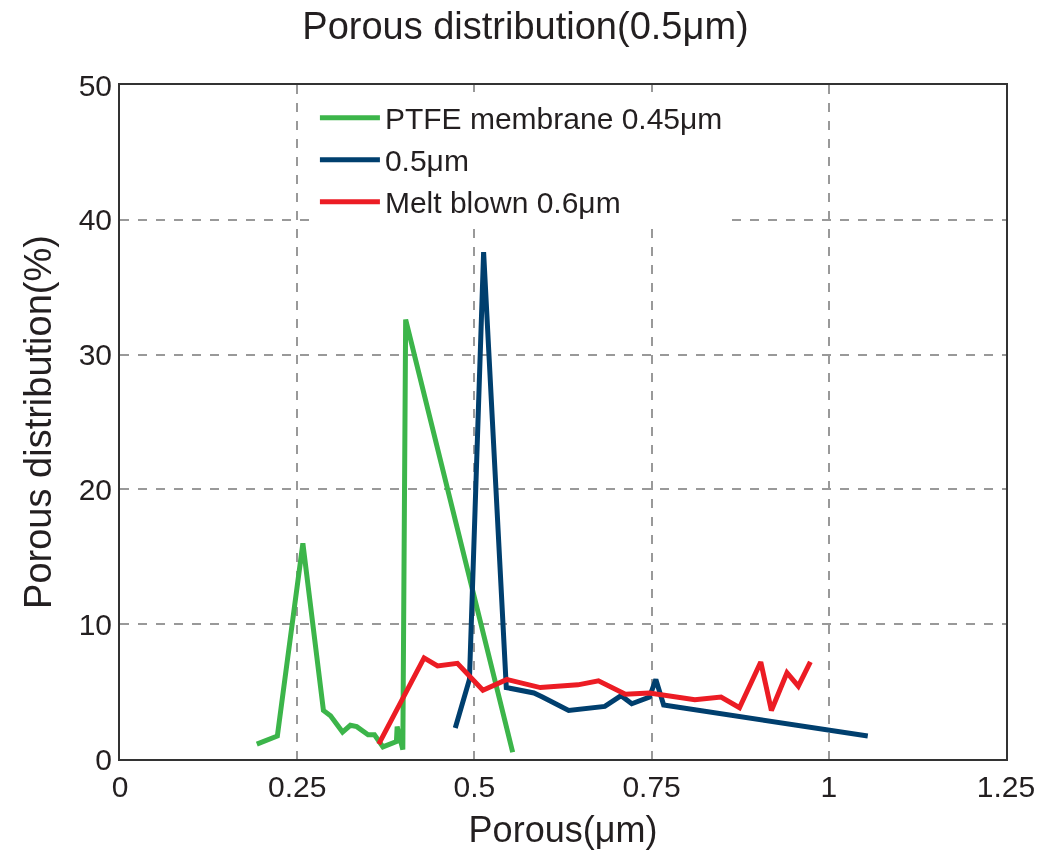 Image resolution: width=1051 pixels, height=854 pixels. What do you see at coordinates (651, 786) in the screenshot?
I see `x-tick-label: 0.75` at bounding box center [651, 786].